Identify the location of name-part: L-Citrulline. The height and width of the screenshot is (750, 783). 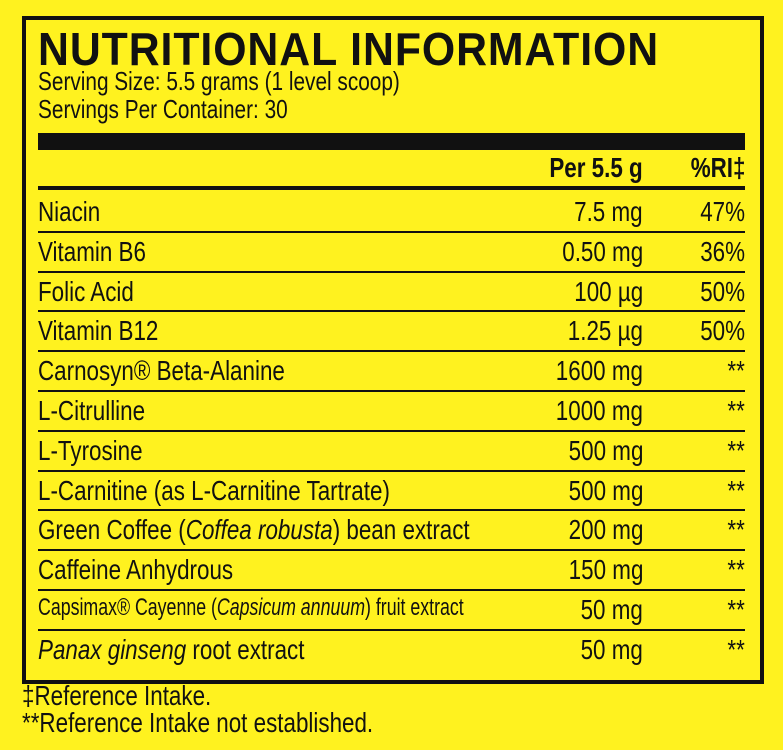
(92, 410).